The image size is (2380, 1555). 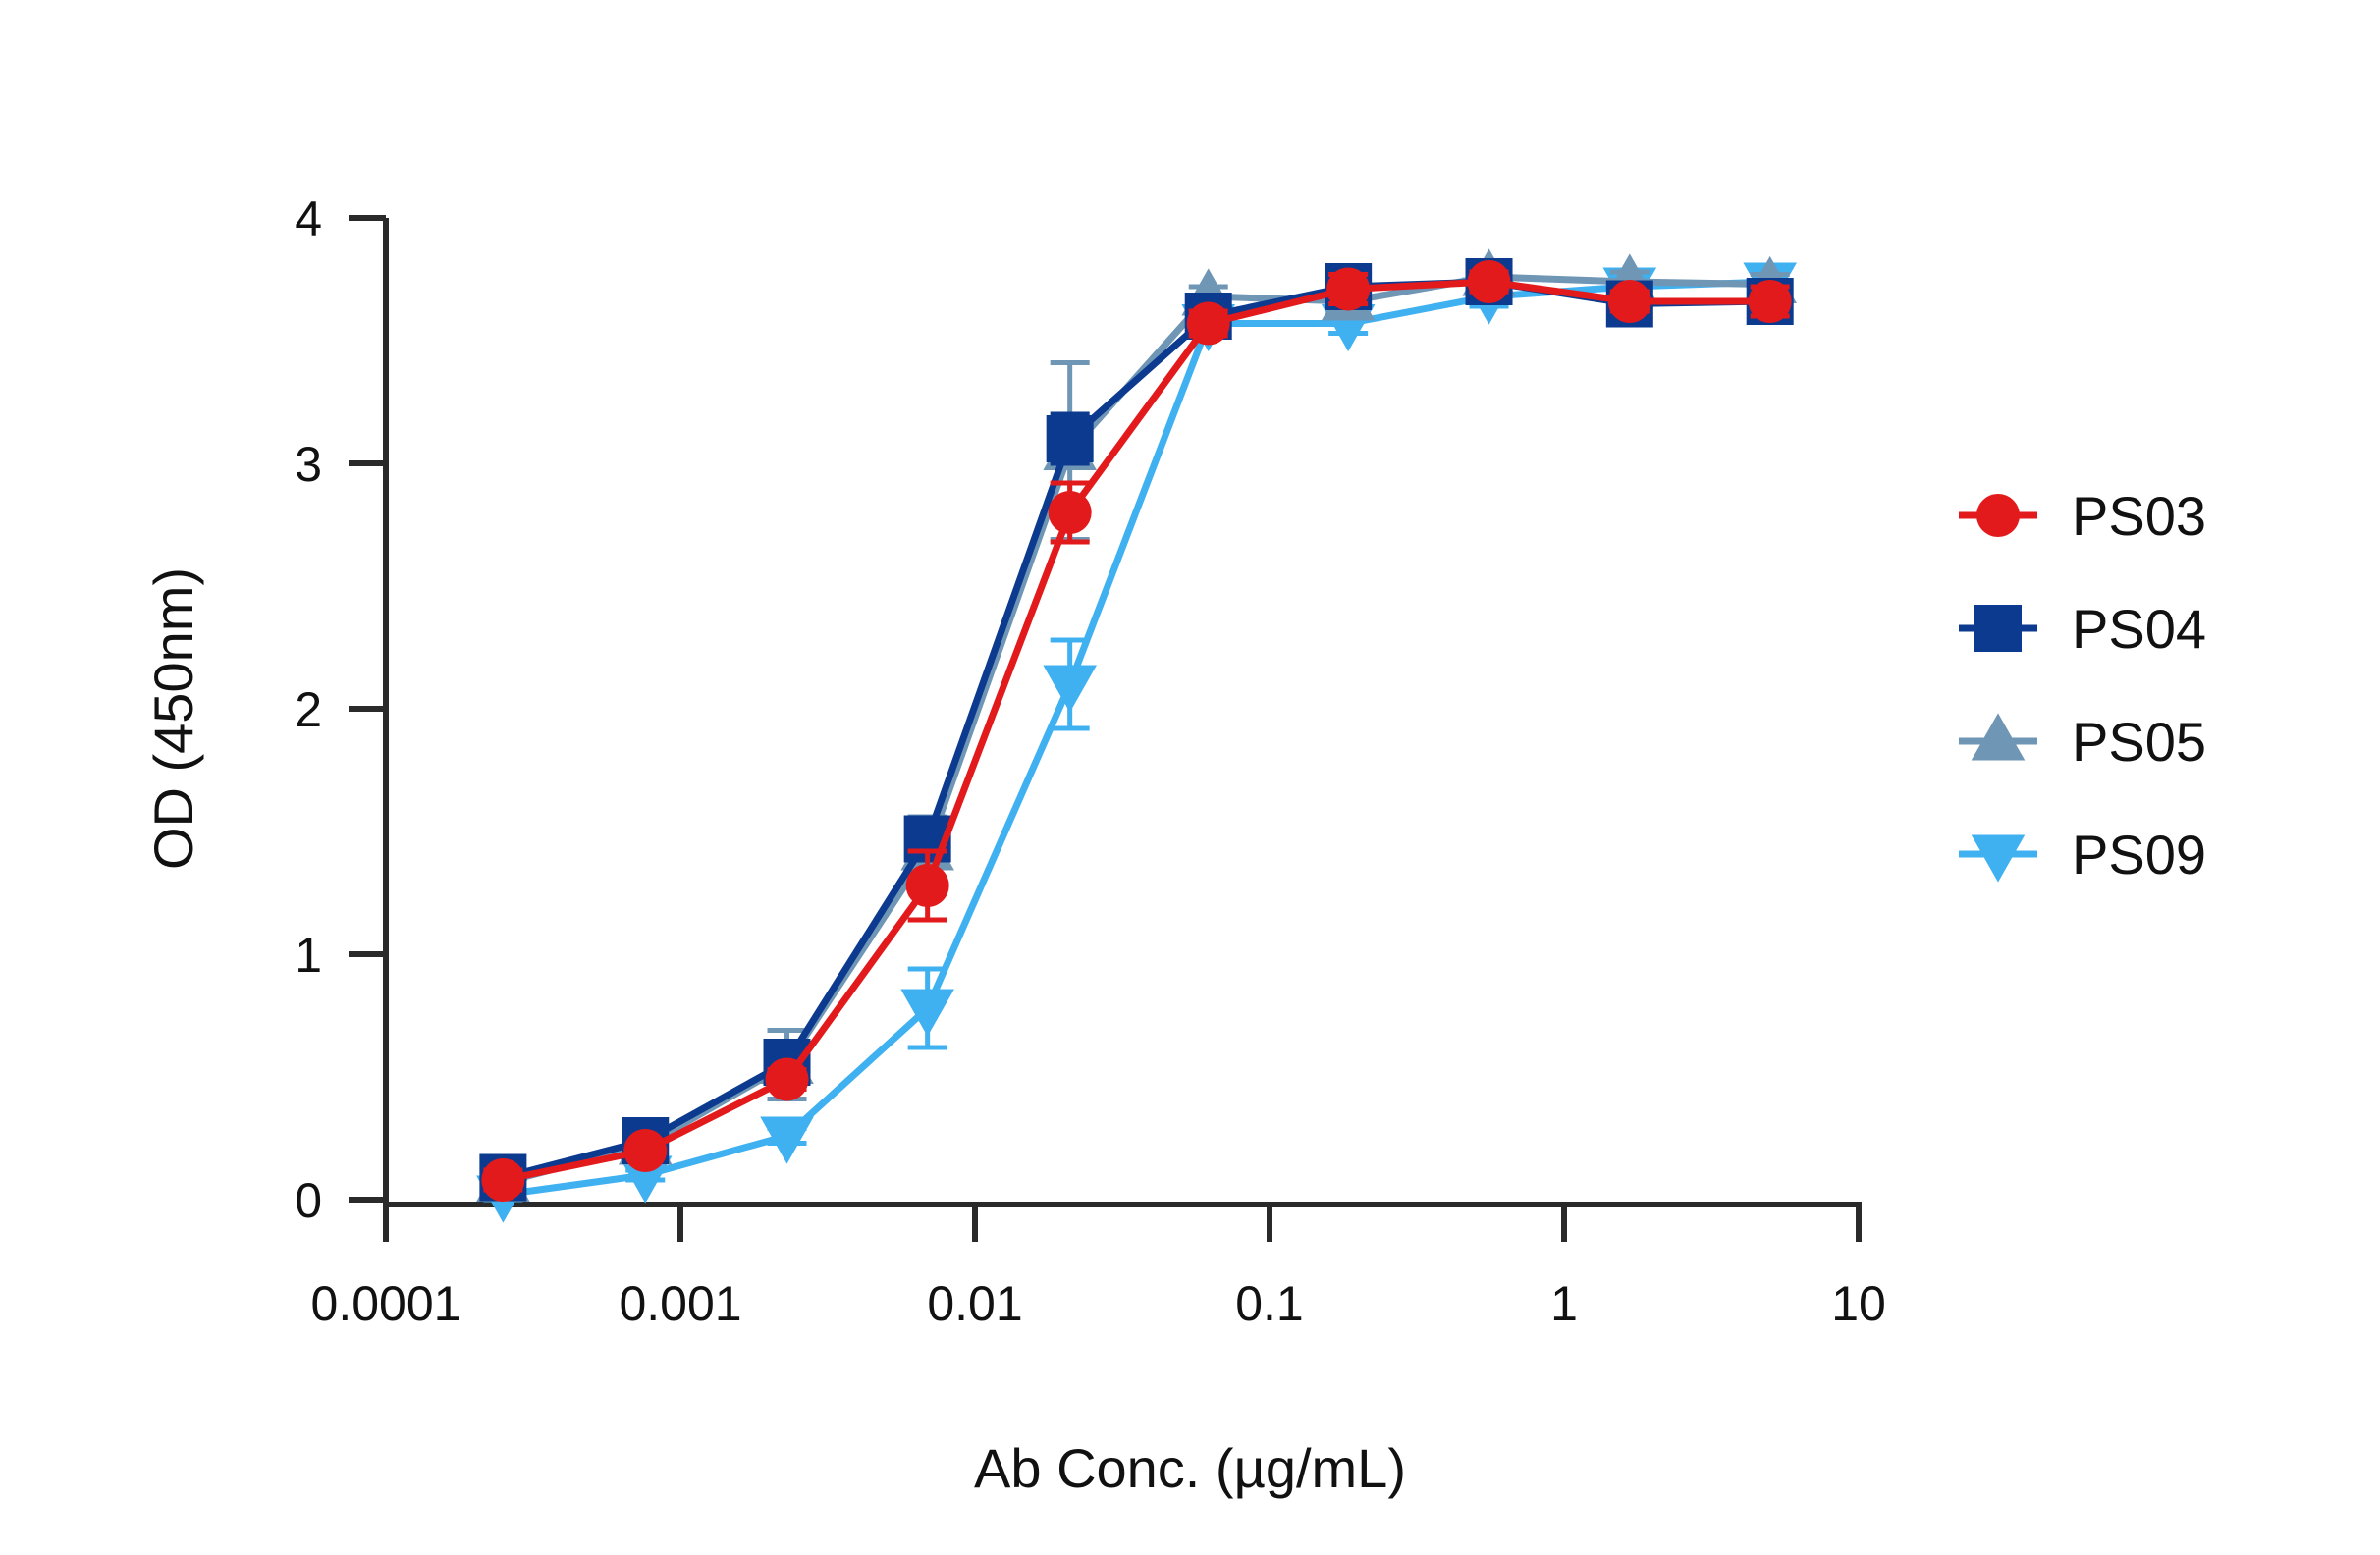 I want to click on y-tick-label: 2, so click(x=308, y=710).